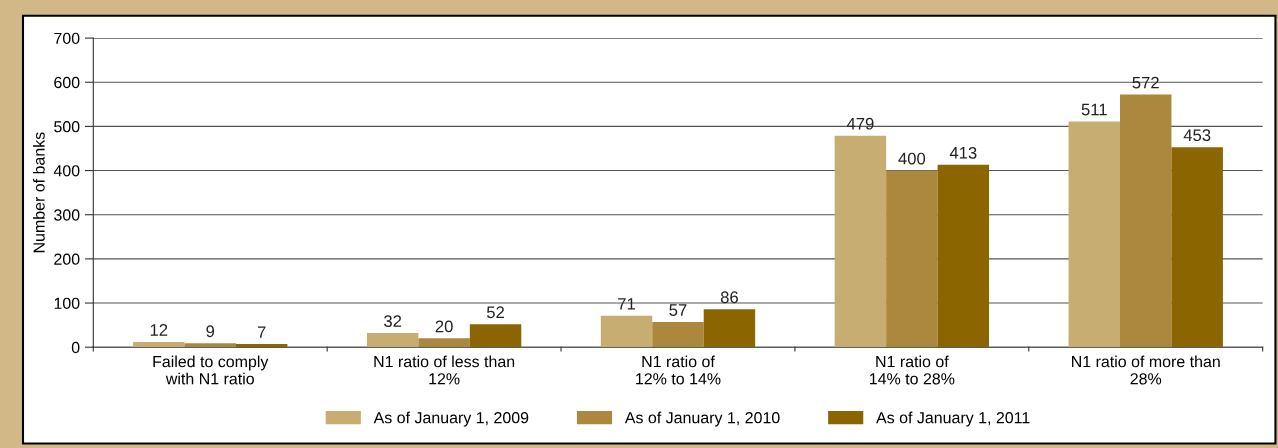 Image resolution: width=1278 pixels, height=448 pixels. Describe the element at coordinates (67, 38) in the screenshot. I see `y-tick-label: 700` at that location.